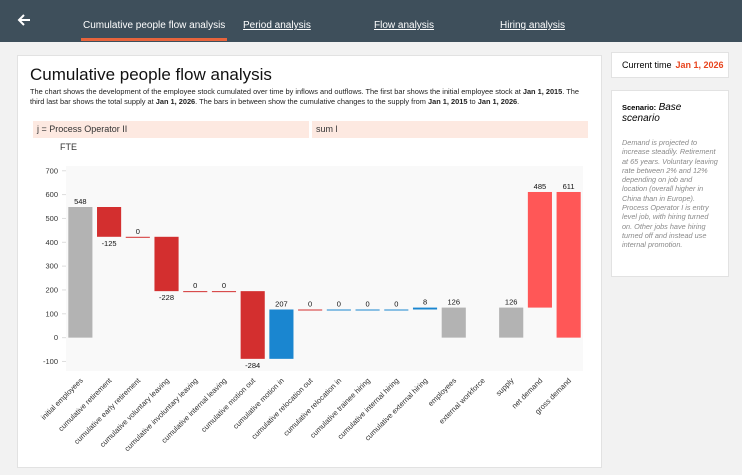 This screenshot has height=475, width=742. I want to click on scenario-header: Scenario: Base scenario, so click(670, 113).